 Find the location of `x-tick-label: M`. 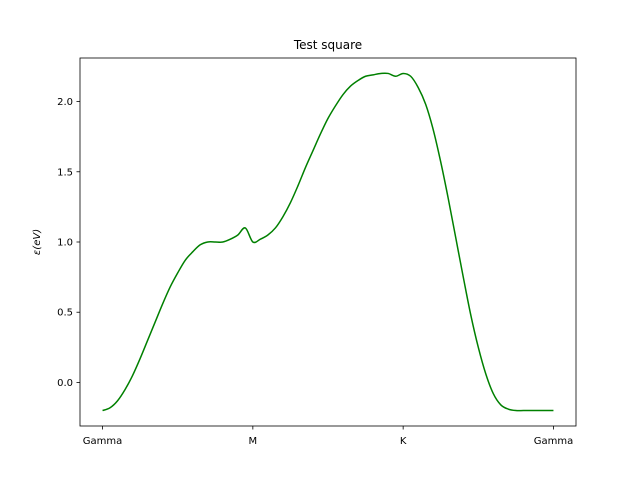

x-tick-label: M is located at coordinates (253, 441).